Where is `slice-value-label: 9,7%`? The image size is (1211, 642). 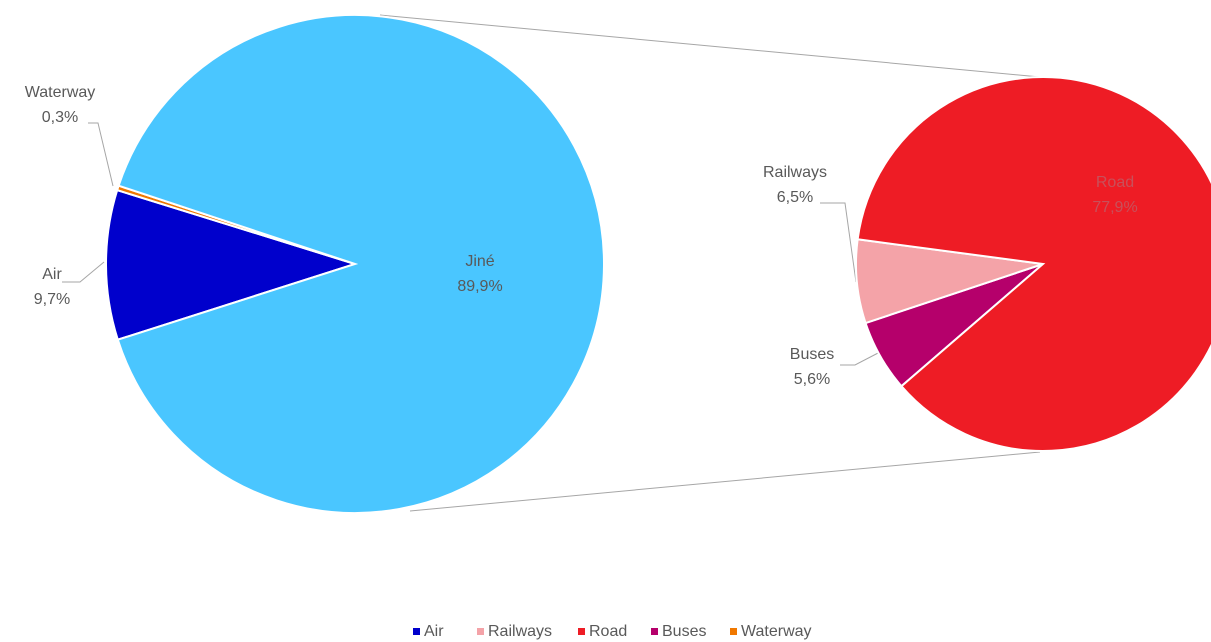 slice-value-label: 9,7% is located at coordinates (52, 299).